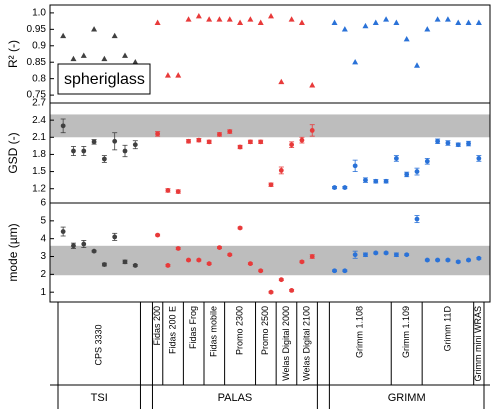 Image resolution: width=500 pixels, height=409 pixels. What do you see at coordinates (478, 344) in the screenshot?
I see `device-label: Grimm mini WRAS` at bounding box center [478, 344].